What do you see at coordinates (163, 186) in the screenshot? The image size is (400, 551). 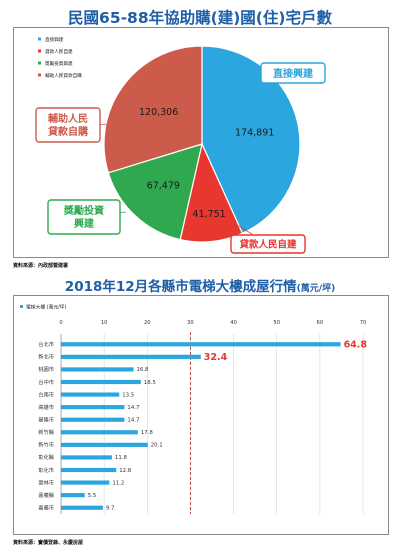 I see `pie-value-label: 67,479` at bounding box center [163, 186].